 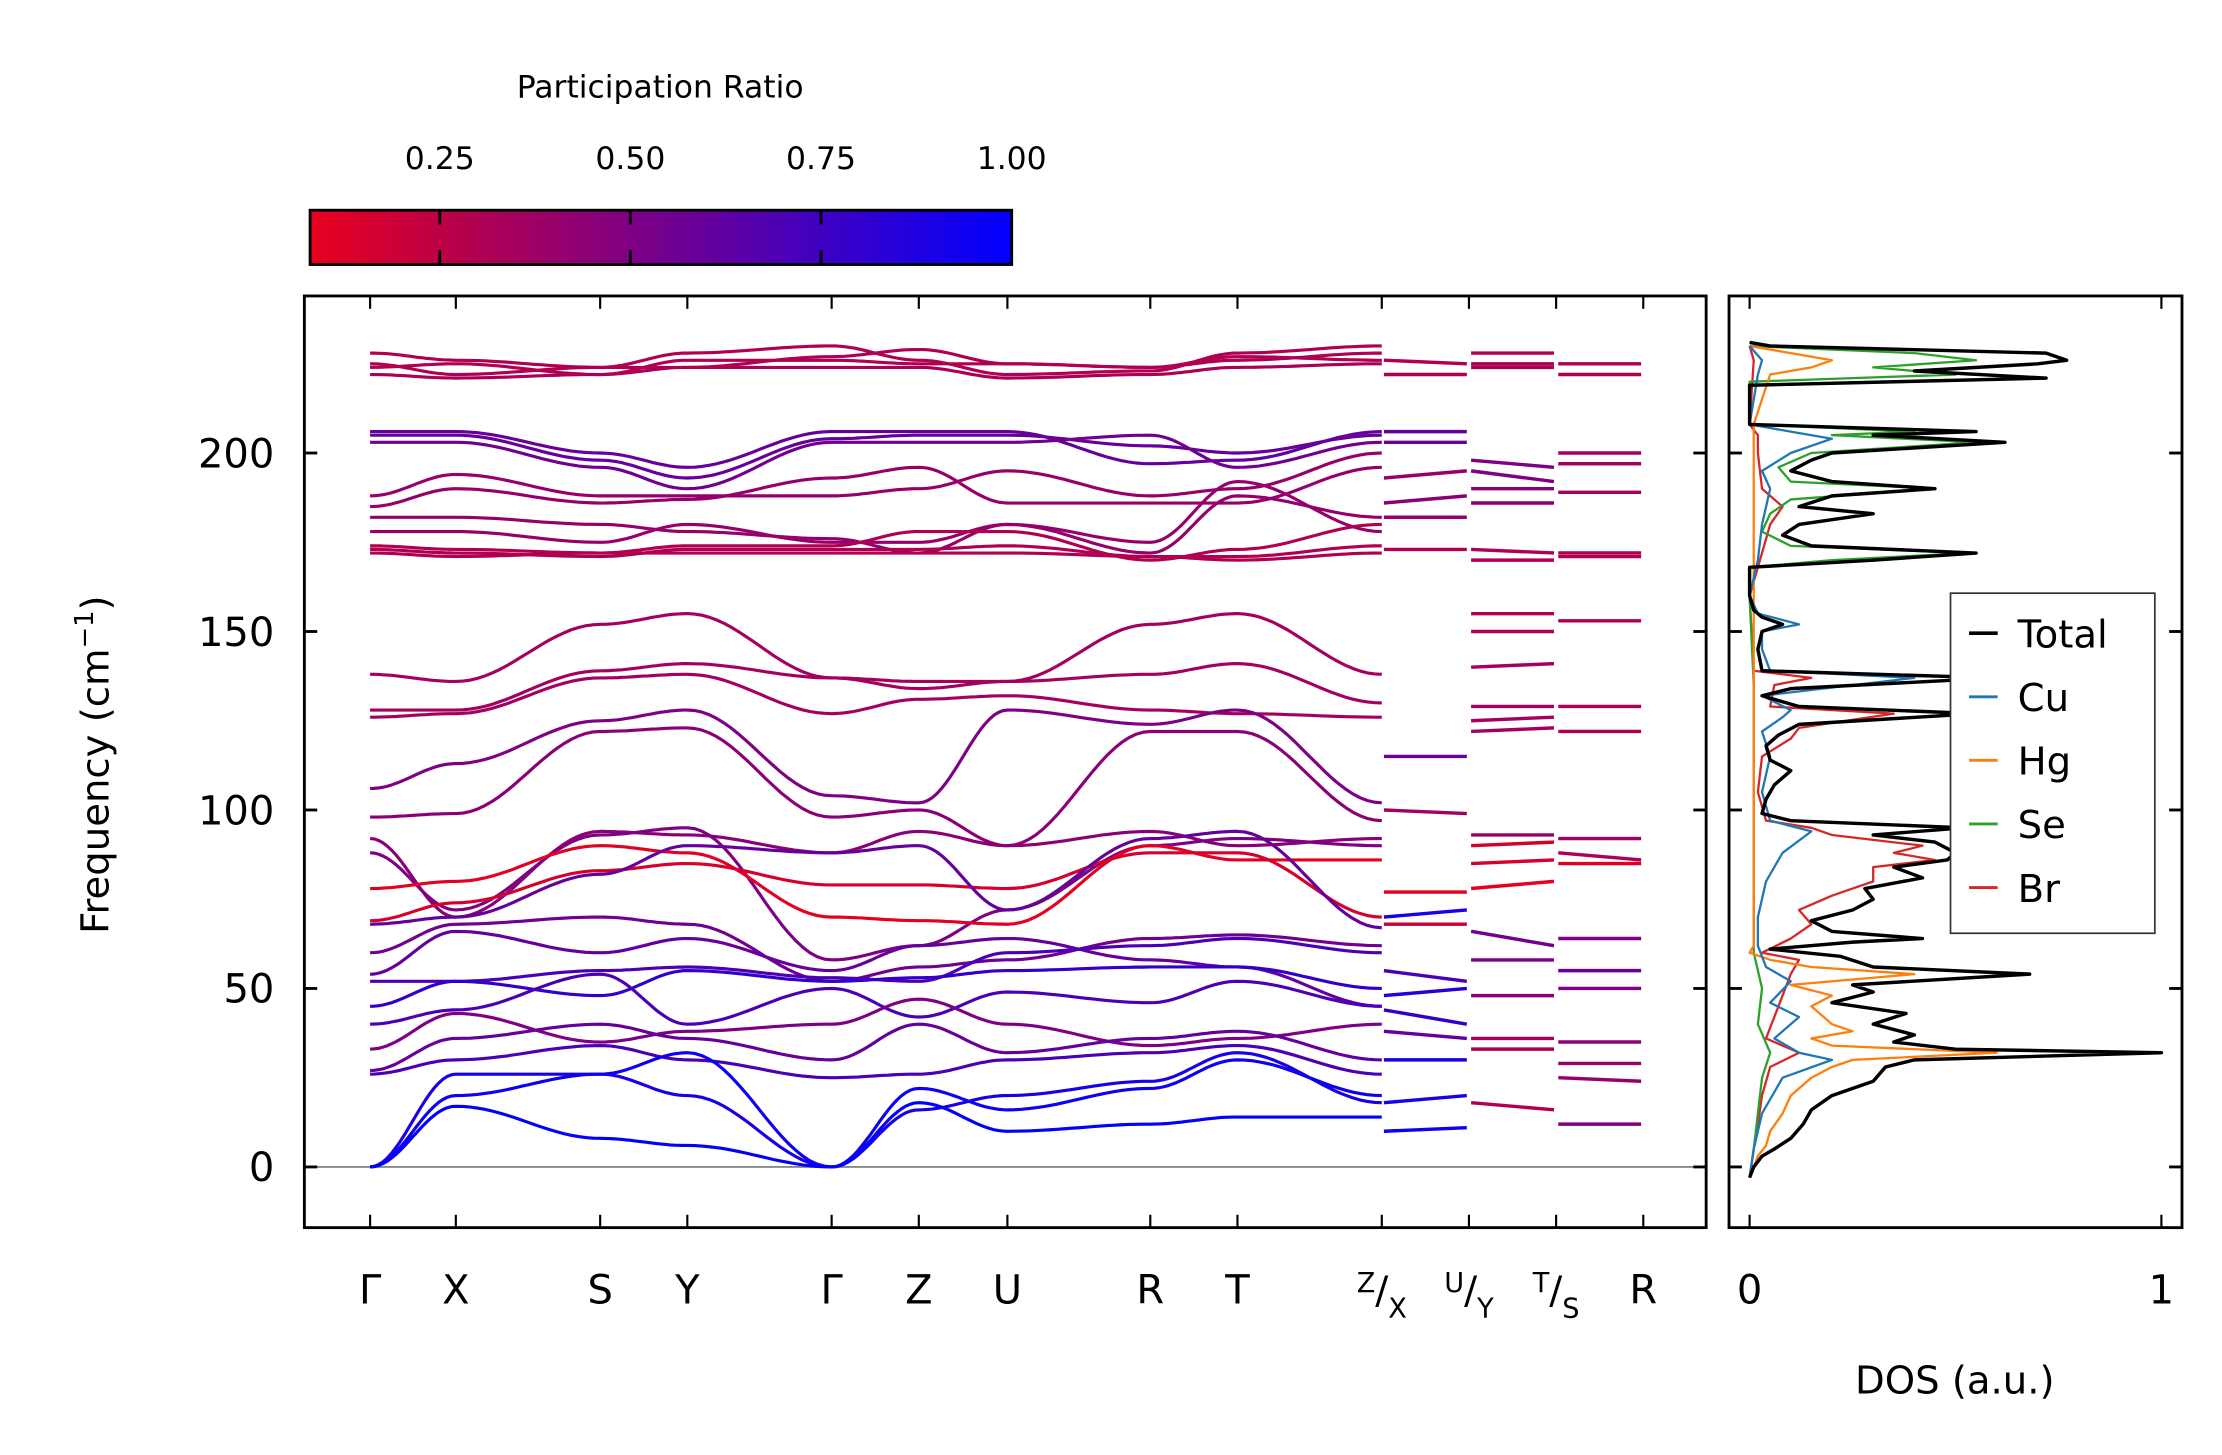 What do you see at coordinates (94, 764) in the screenshot?
I see `y-axis-label: Frequency (cm−1)` at bounding box center [94, 764].